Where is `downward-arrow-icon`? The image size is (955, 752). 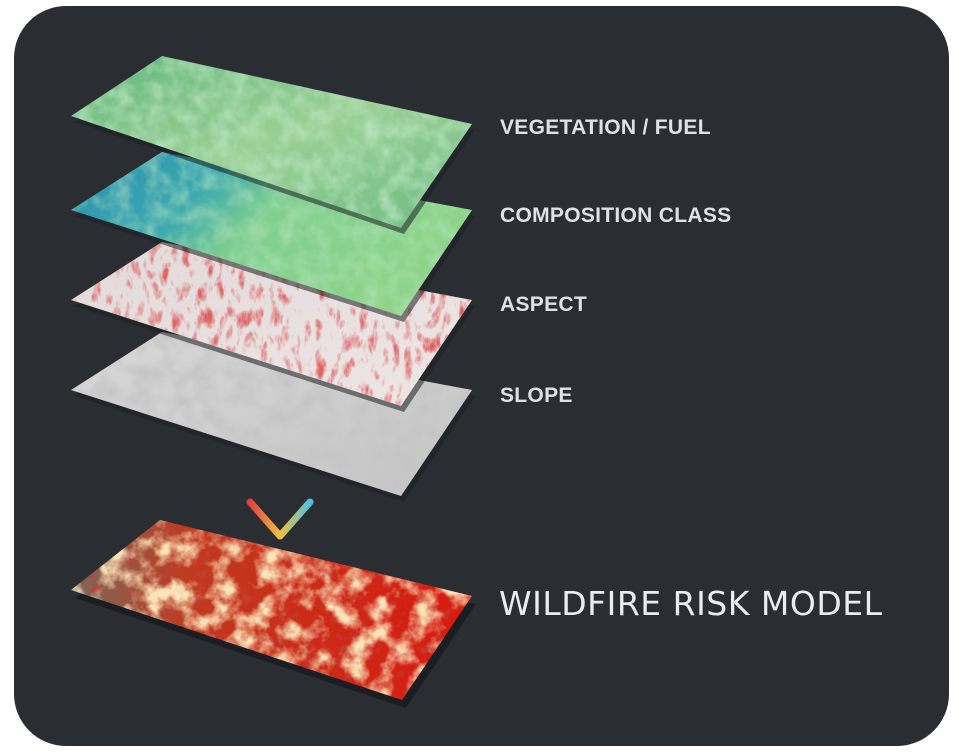 downward-arrow-icon is located at coordinates (280, 368).